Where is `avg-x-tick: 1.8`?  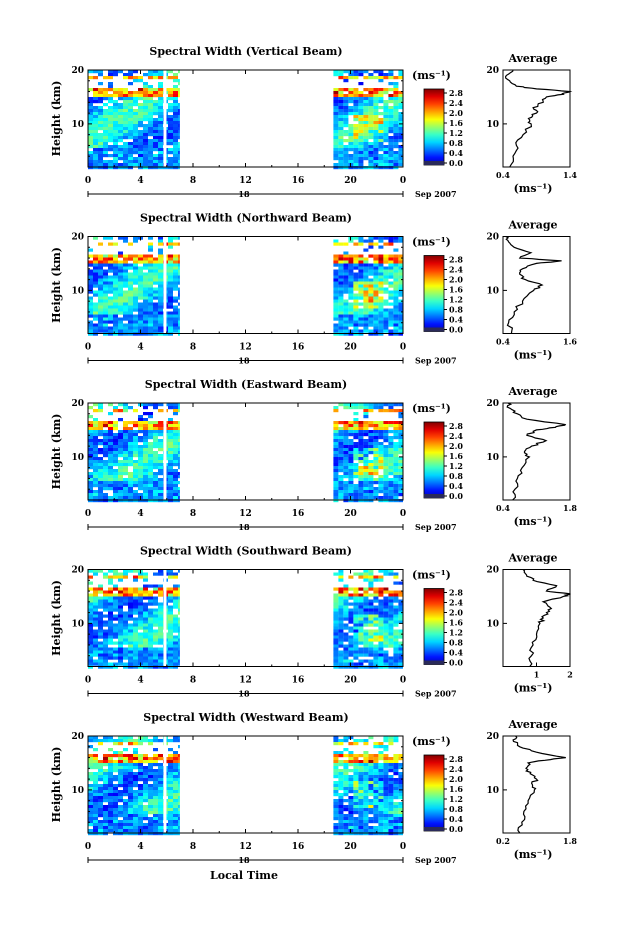 avg-x-tick: 1.8 is located at coordinates (570, 508).